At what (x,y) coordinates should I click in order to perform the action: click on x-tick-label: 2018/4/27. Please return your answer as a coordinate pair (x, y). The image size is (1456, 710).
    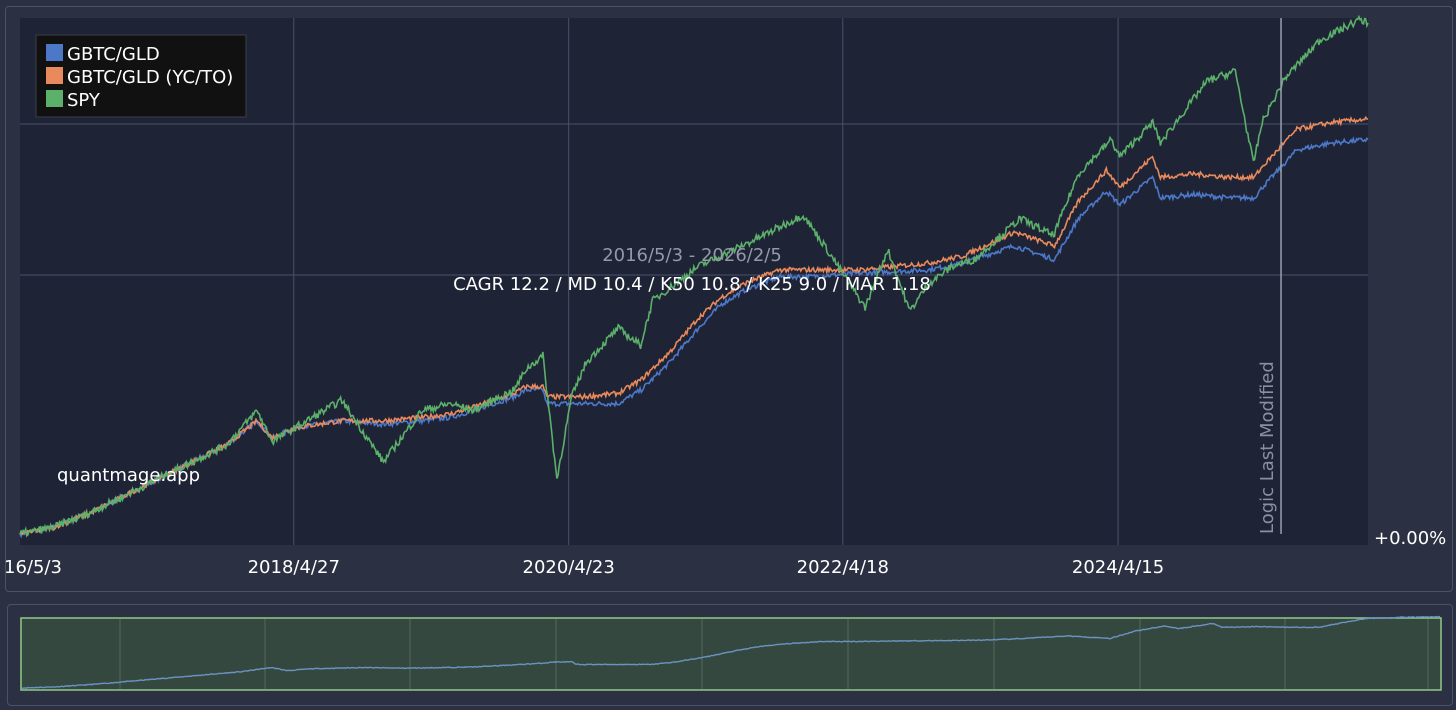
    Looking at the image, I should click on (294, 567).